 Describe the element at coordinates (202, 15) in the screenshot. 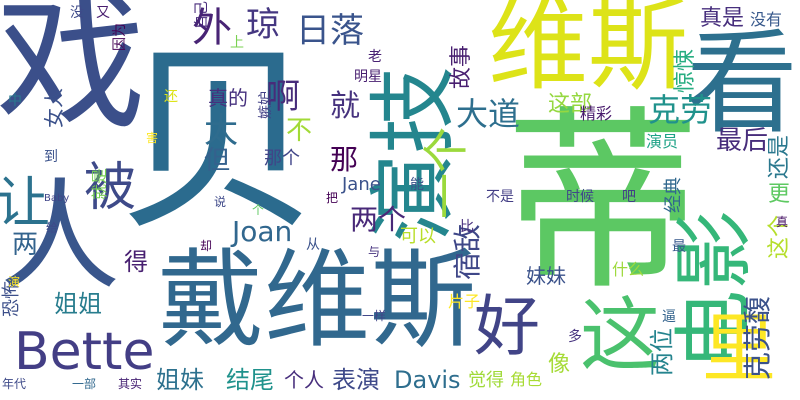

I see `word-ziji: 自己` at that location.